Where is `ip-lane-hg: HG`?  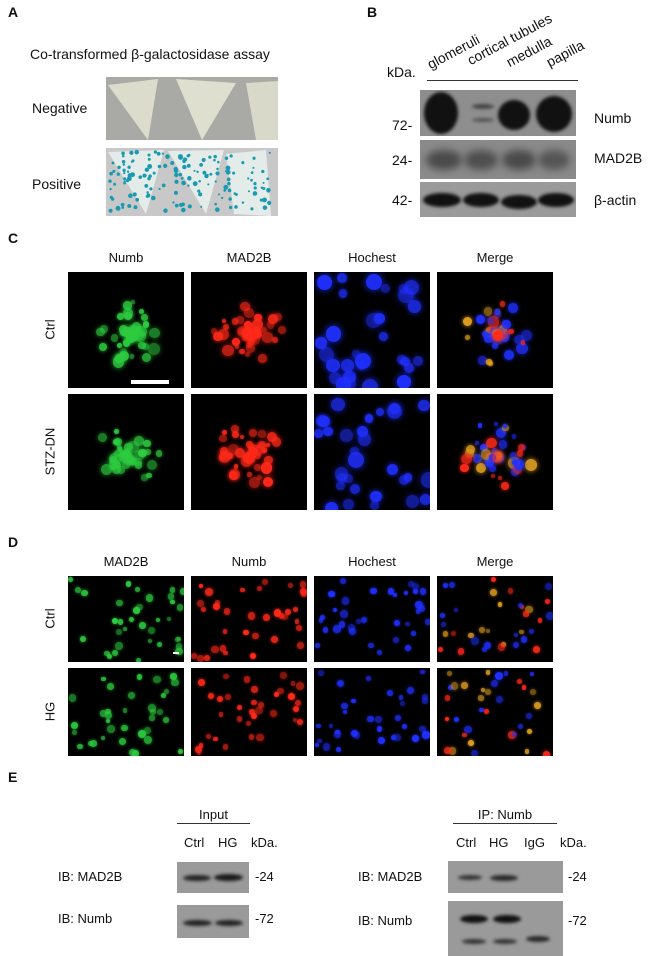
ip-lane-hg: HG is located at coordinates (499, 842).